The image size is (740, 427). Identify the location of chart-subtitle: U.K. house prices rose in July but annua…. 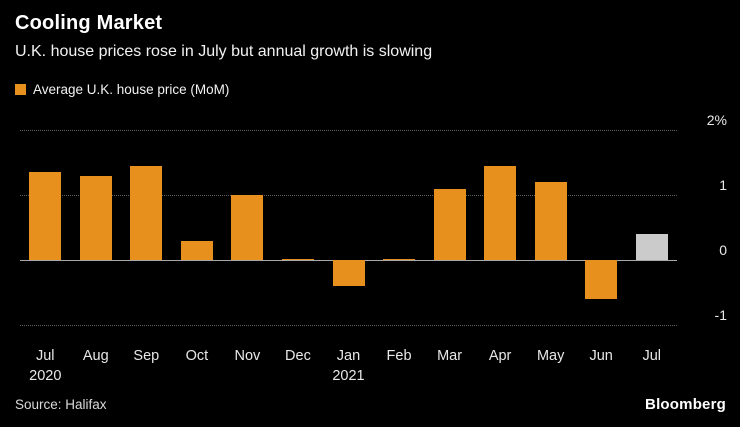
(224, 51).